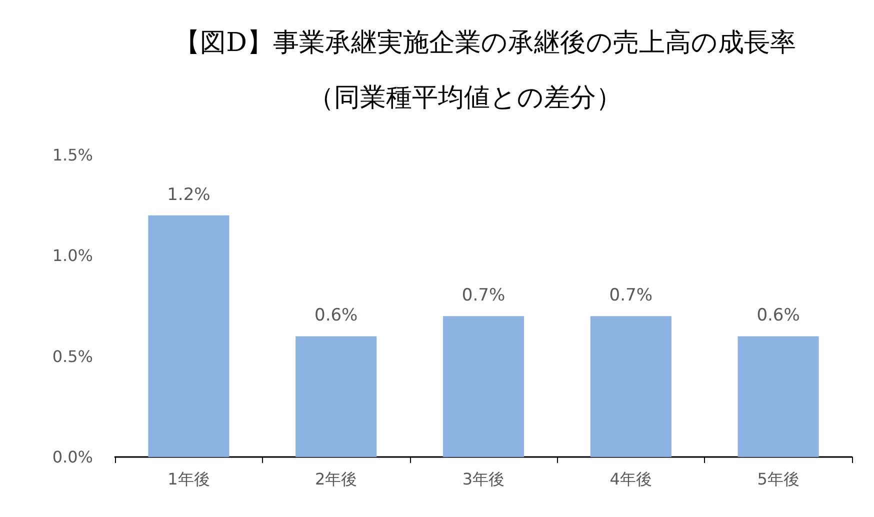 This screenshot has height=517, width=874. What do you see at coordinates (483, 479) in the screenshot?
I see `x-tick-label: 3年後` at bounding box center [483, 479].